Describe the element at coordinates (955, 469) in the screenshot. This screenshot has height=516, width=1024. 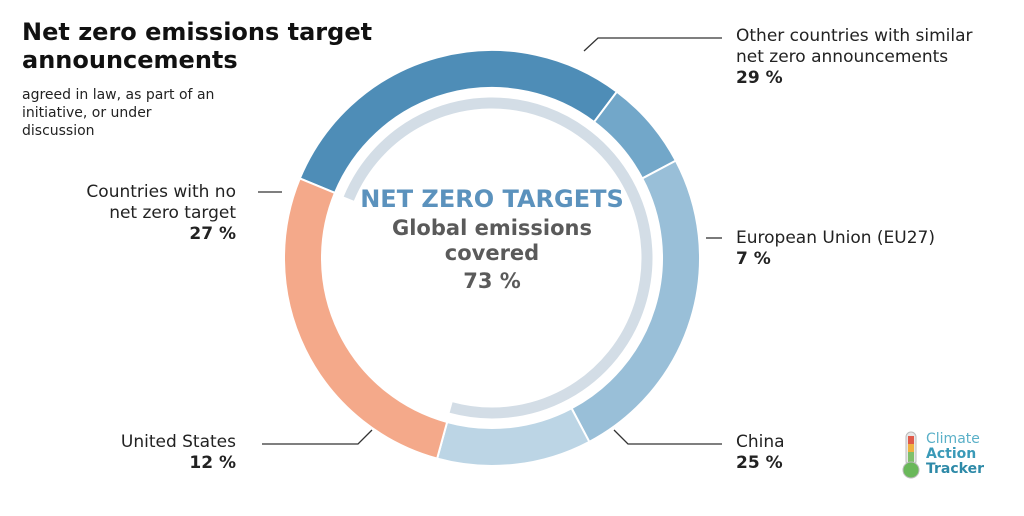
I see `logo-word-3: Tracker` at that location.